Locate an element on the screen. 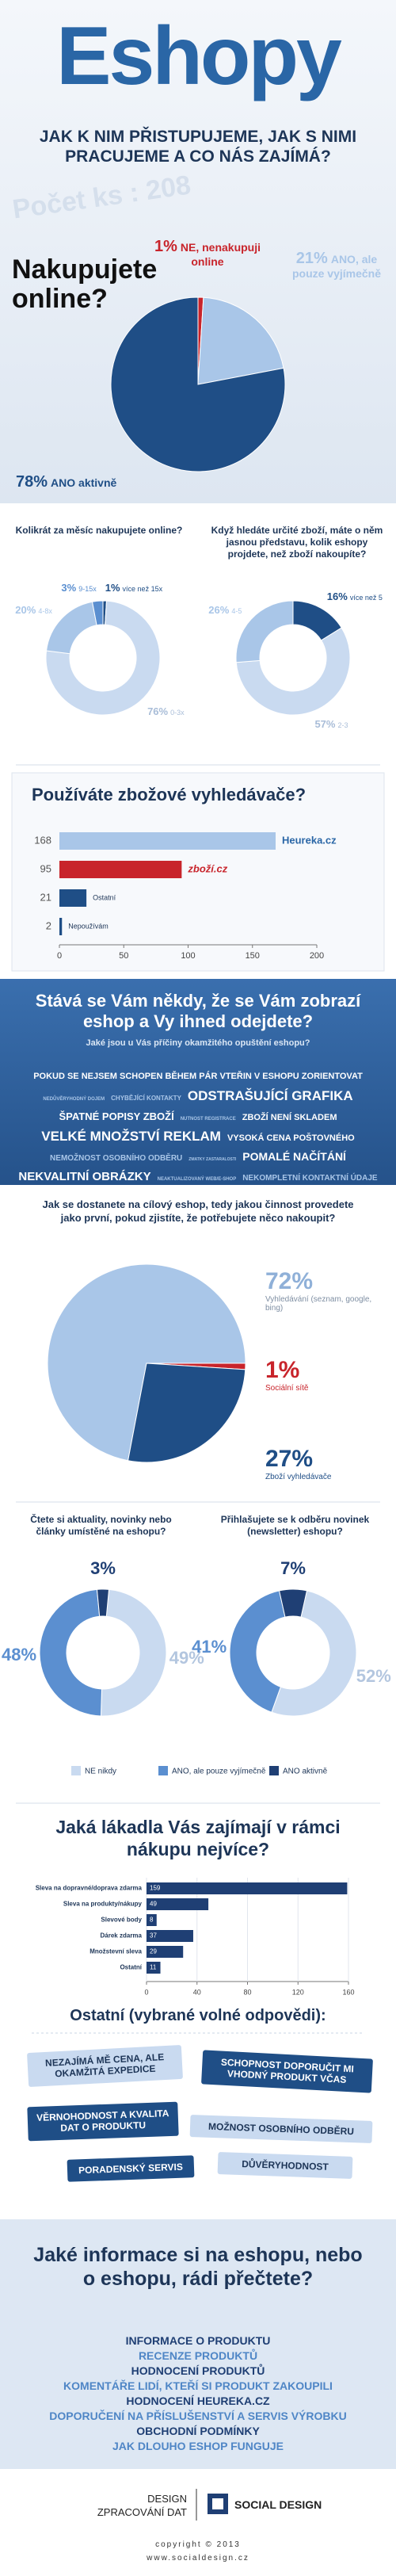 The width and height of the screenshot is (396, 2576). category-label: Nepoužívám is located at coordinates (88, 926).